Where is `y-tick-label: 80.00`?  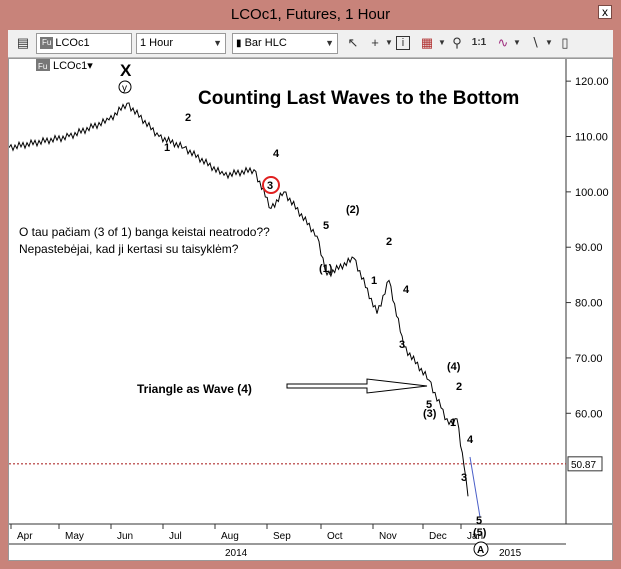 y-tick-label: 80.00 is located at coordinates (589, 304).